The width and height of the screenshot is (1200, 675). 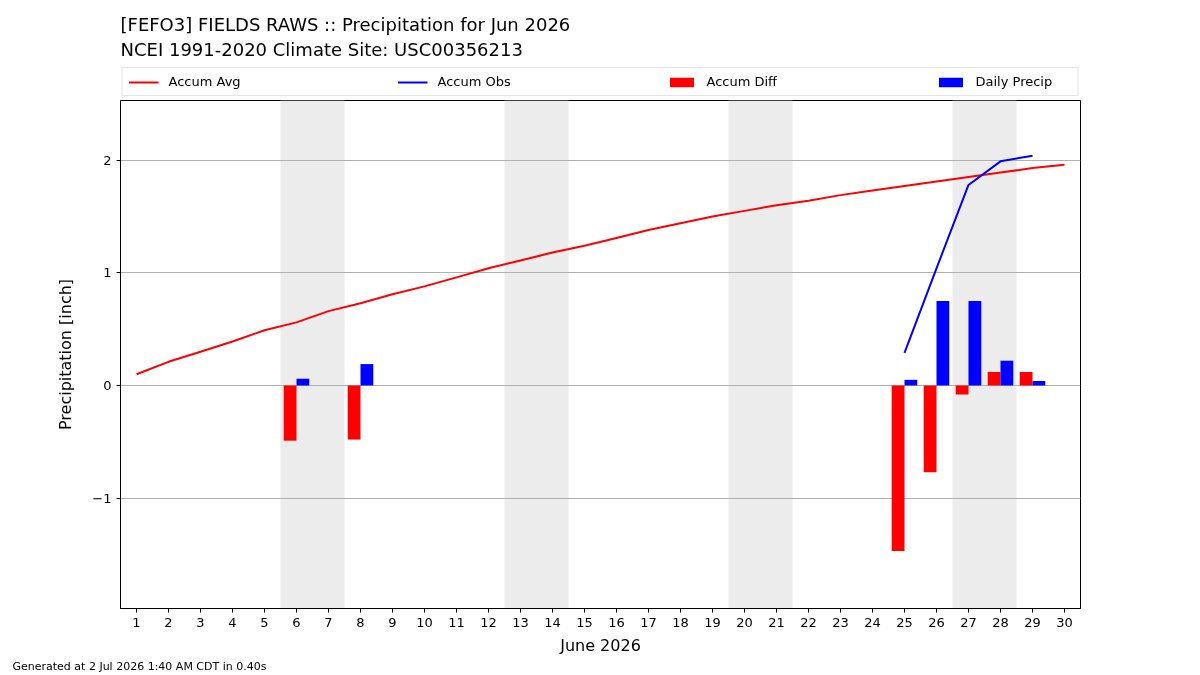 What do you see at coordinates (872, 622) in the screenshot?
I see `x-tick-label: 24` at bounding box center [872, 622].